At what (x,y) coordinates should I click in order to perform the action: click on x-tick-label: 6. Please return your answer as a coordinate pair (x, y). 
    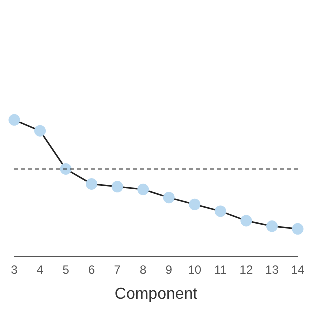
    Looking at the image, I should click on (92, 269).